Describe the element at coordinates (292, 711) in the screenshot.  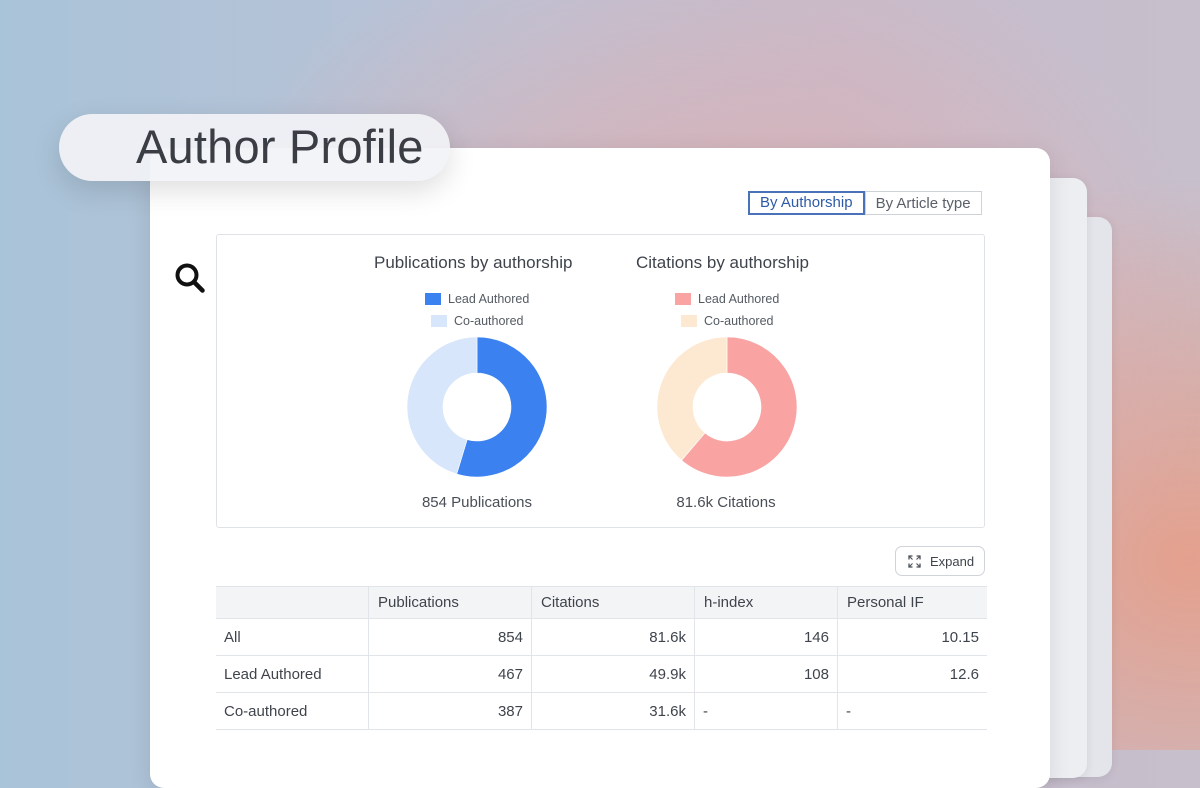
I see `row-label: Co-authored` at that location.